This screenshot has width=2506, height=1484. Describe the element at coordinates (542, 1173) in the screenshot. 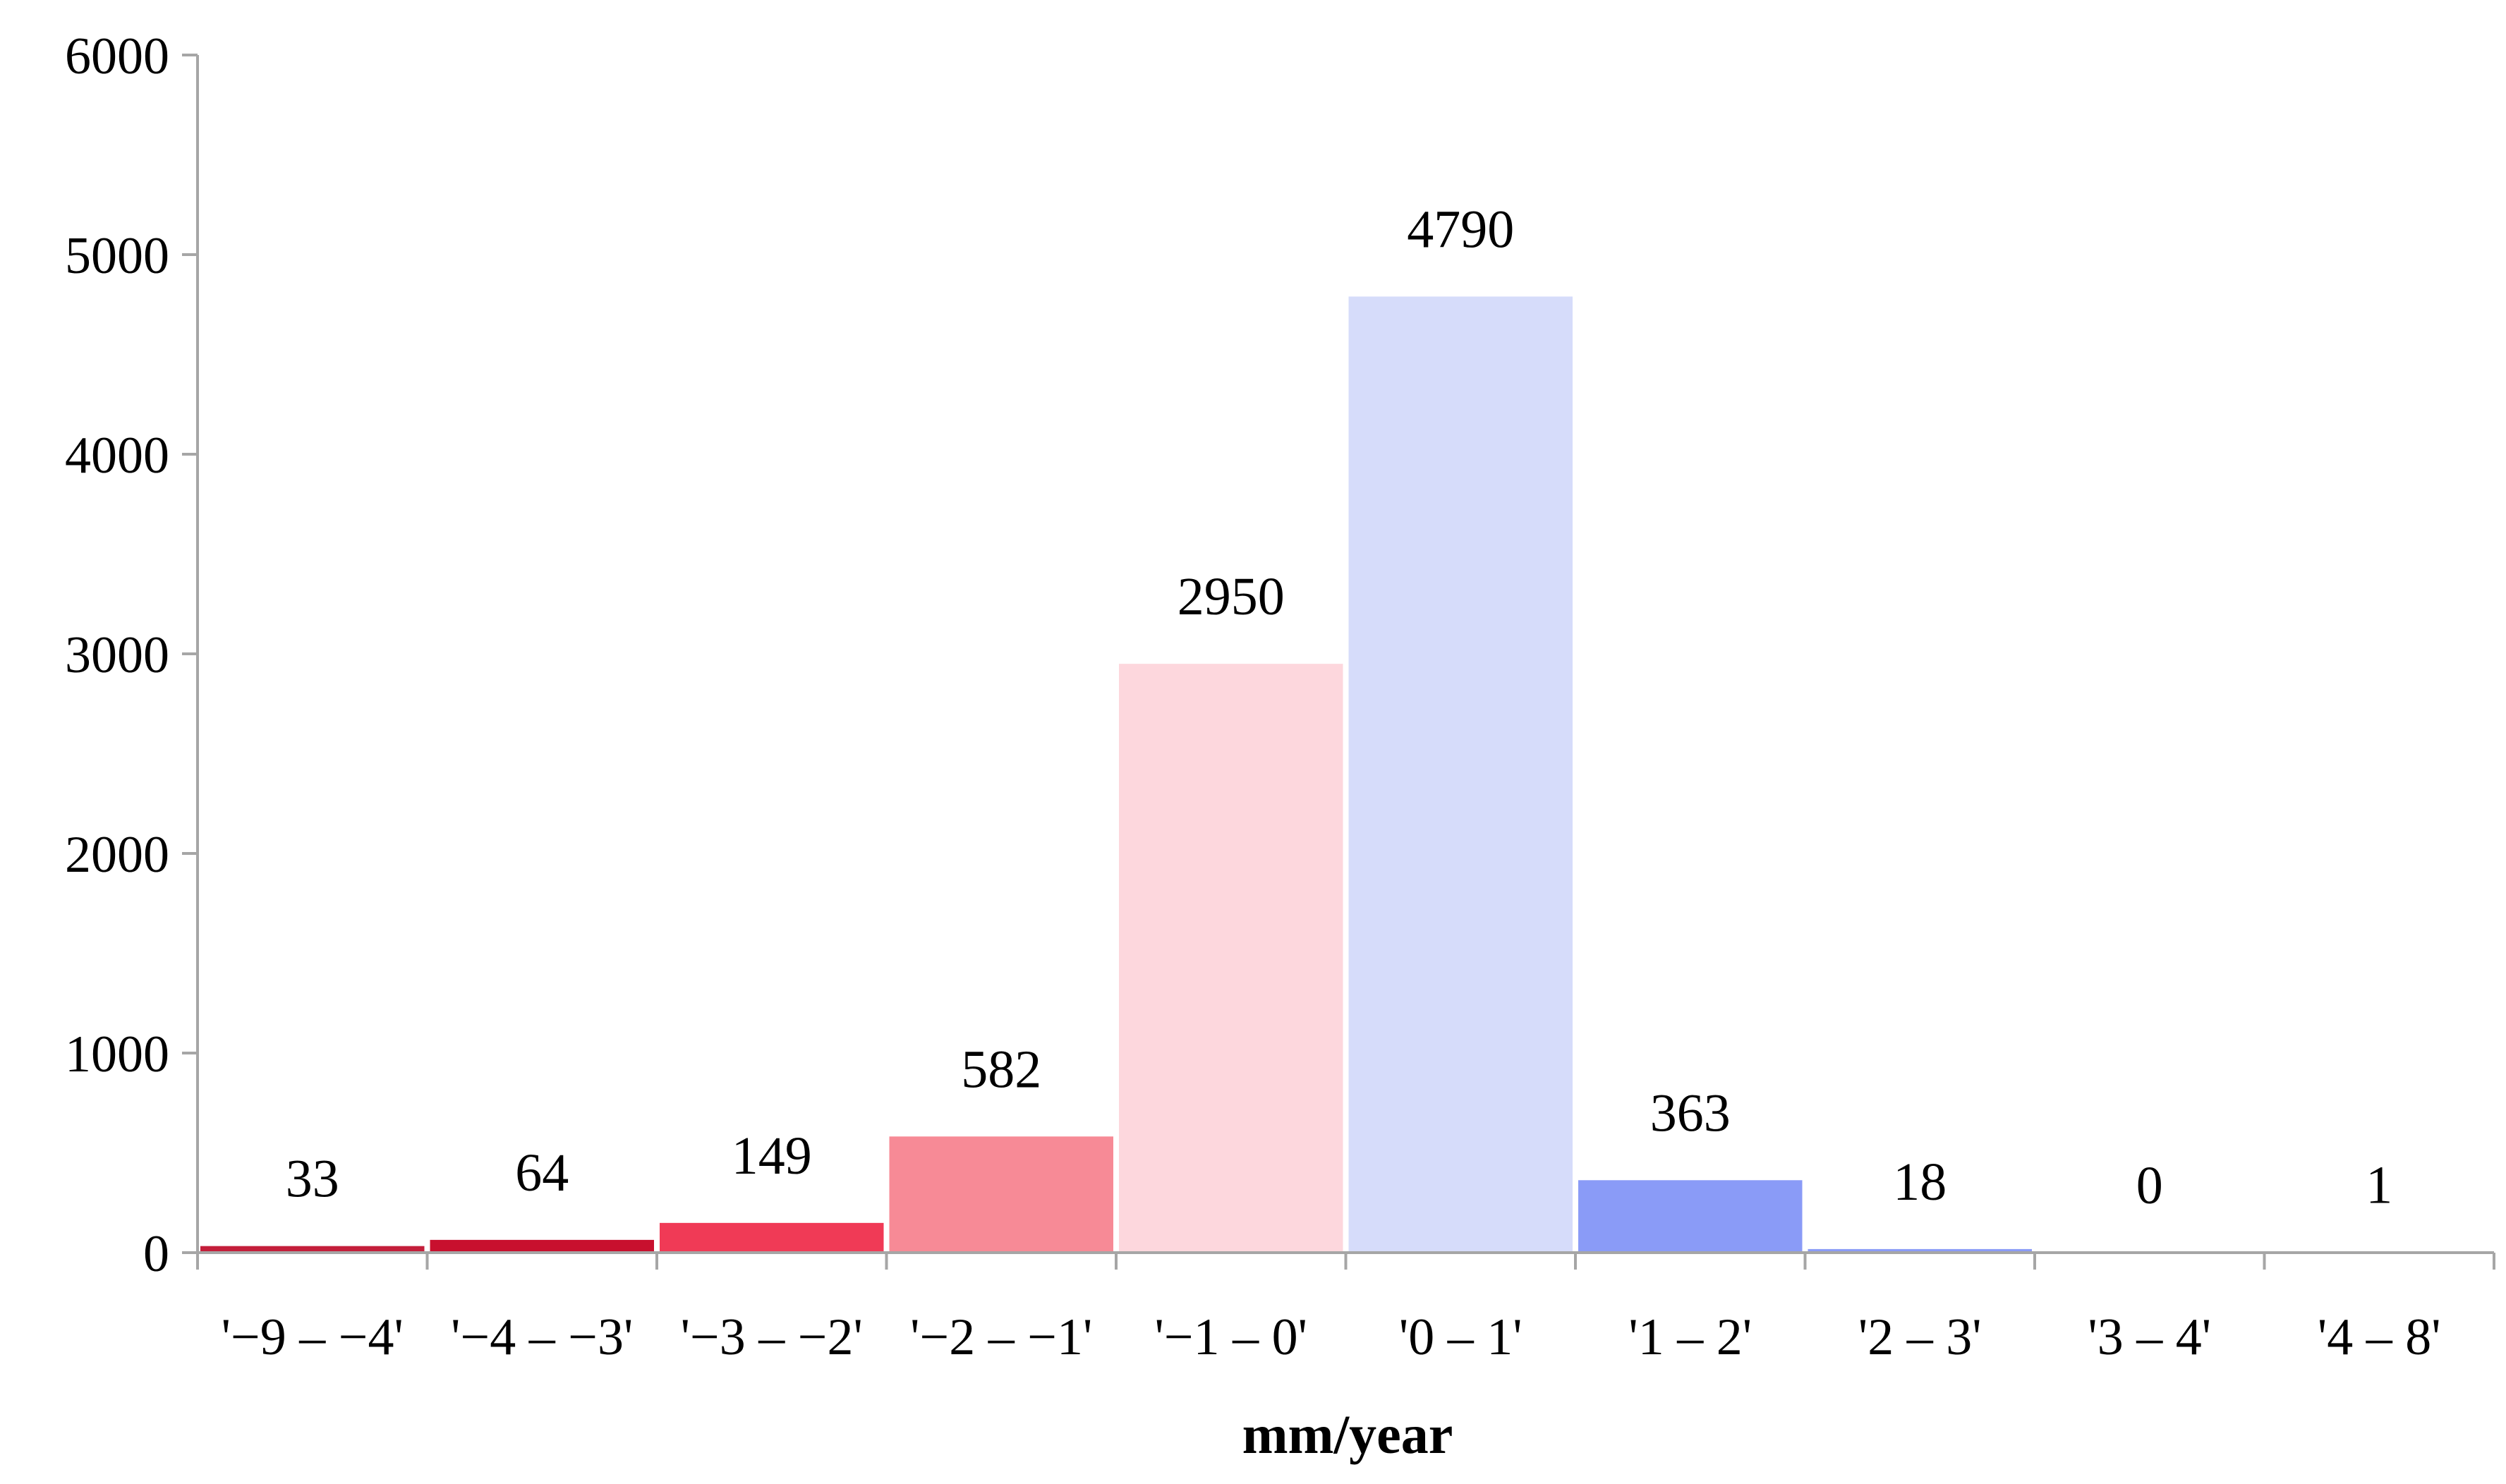

I see `data-label: 64` at that location.